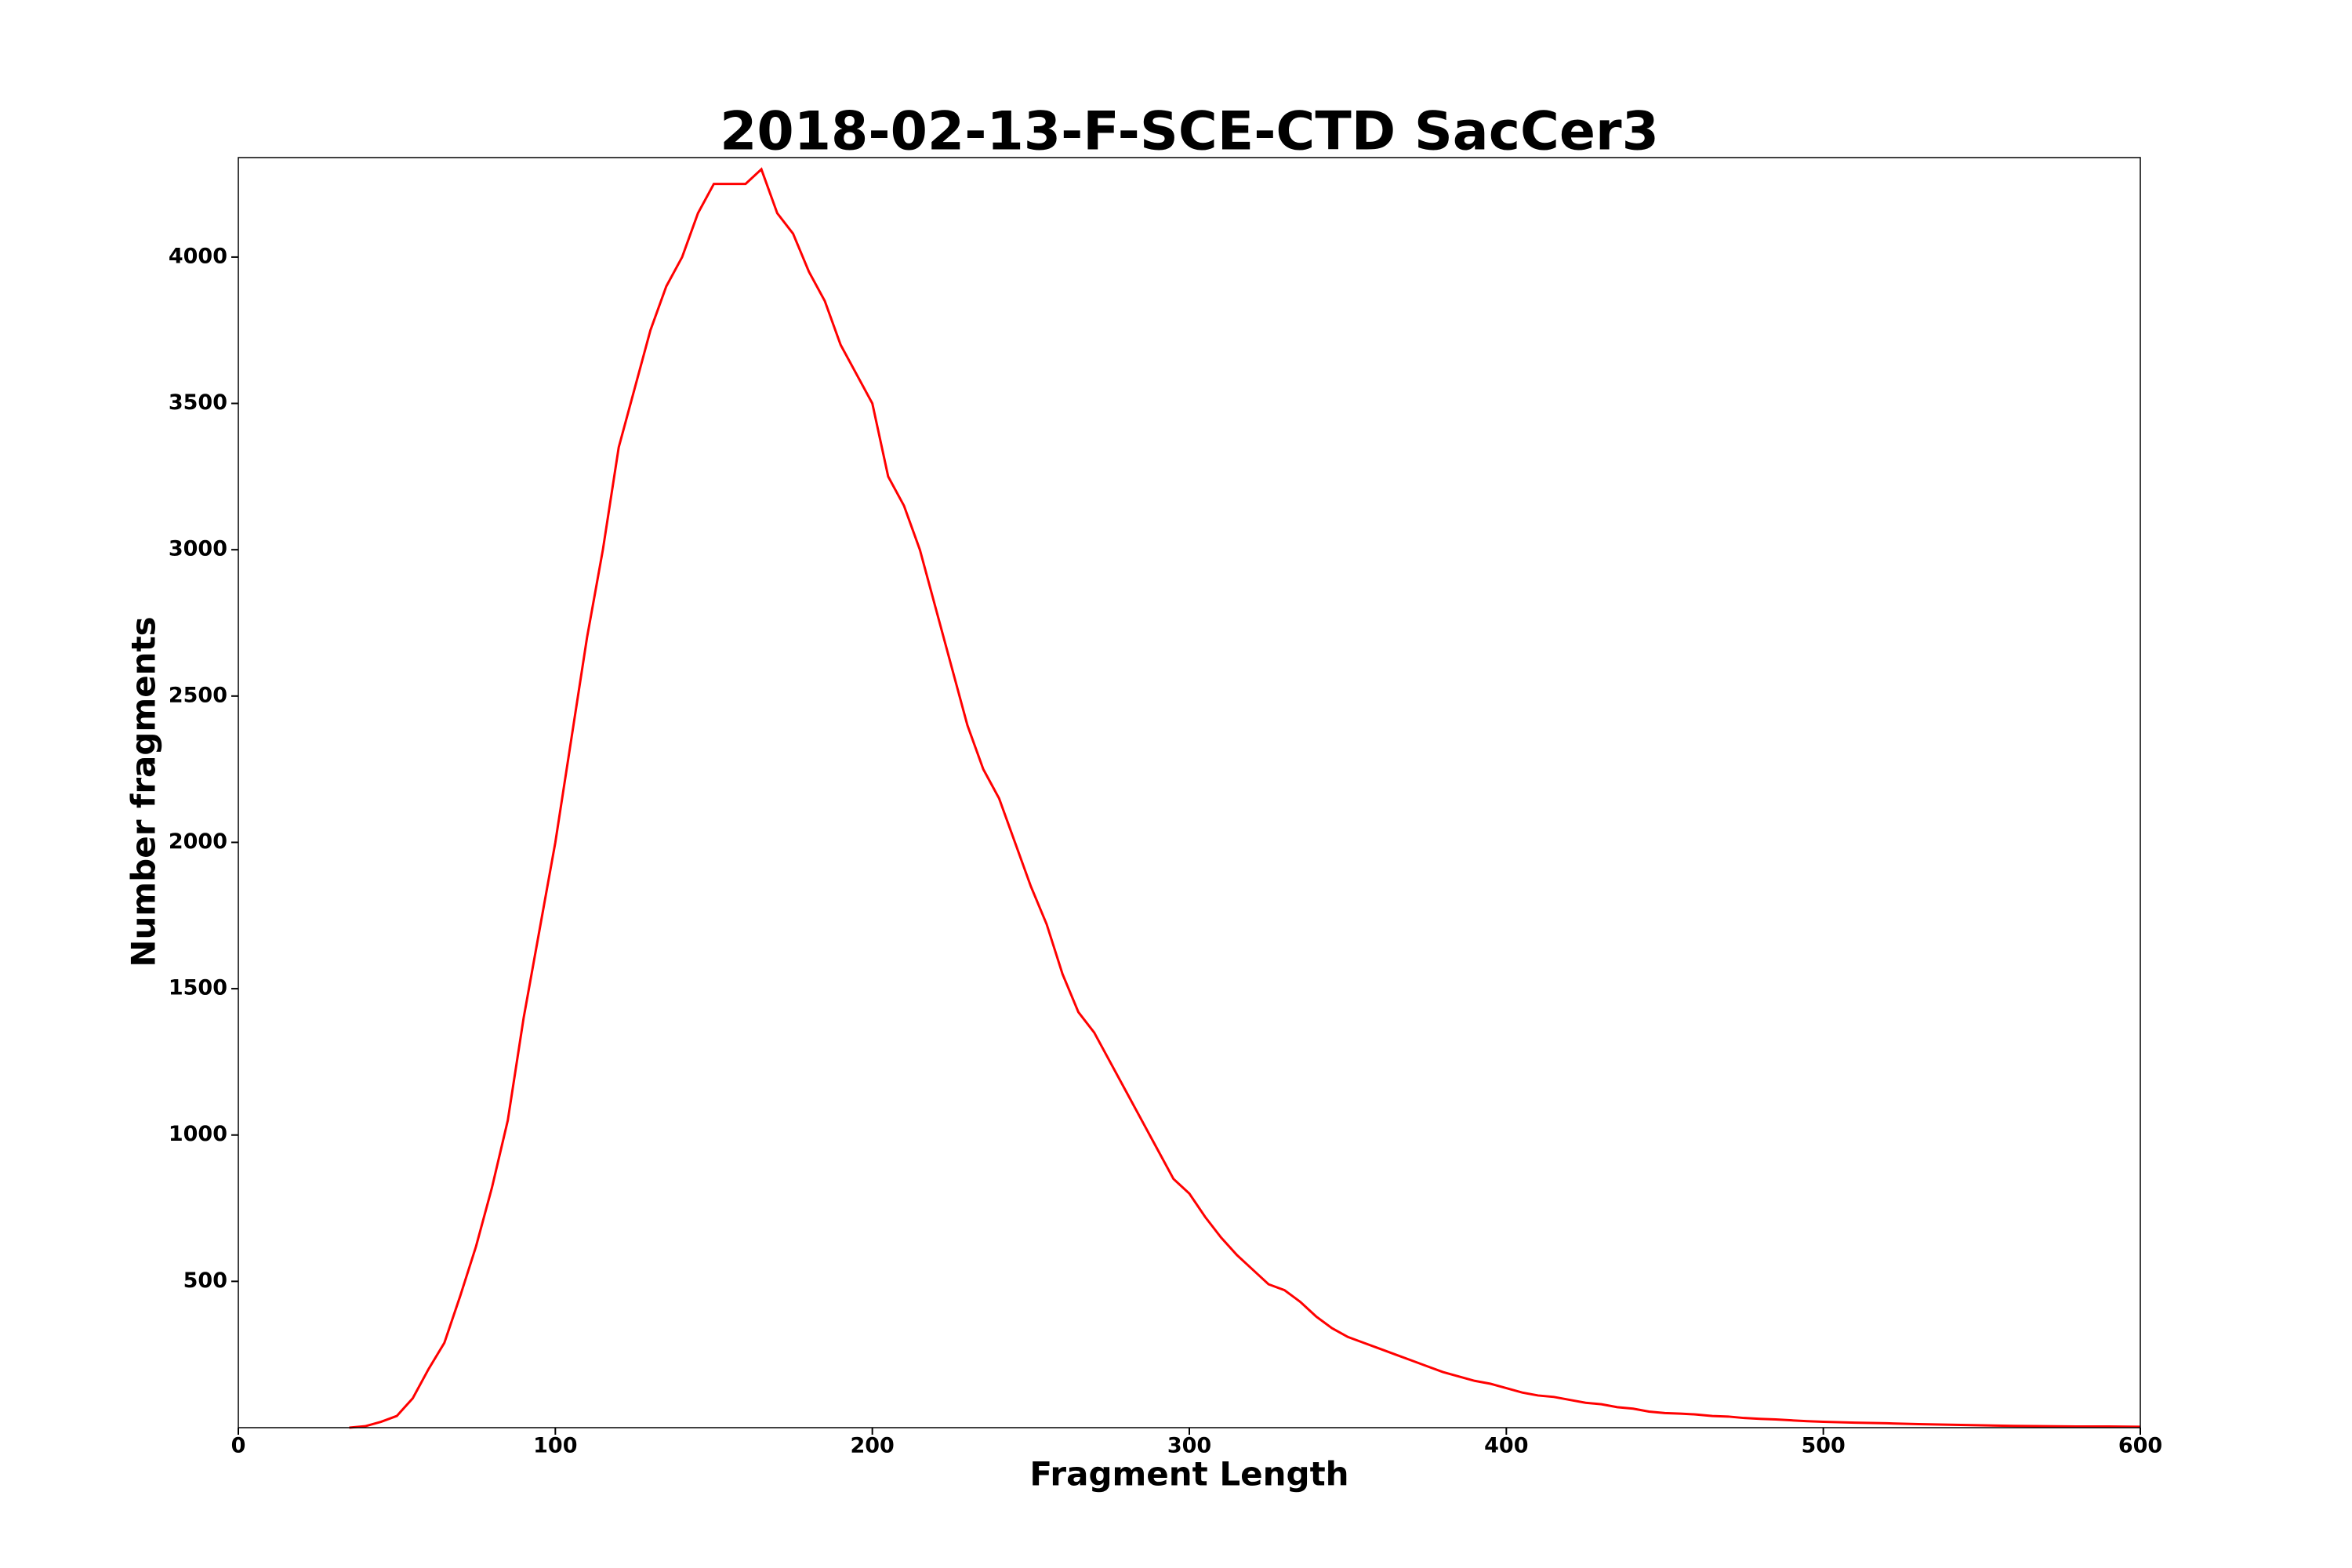 This screenshot has height=1568, width=2352. Describe the element at coordinates (872, 1446) in the screenshot. I see `x-tick-label: 200` at that location.